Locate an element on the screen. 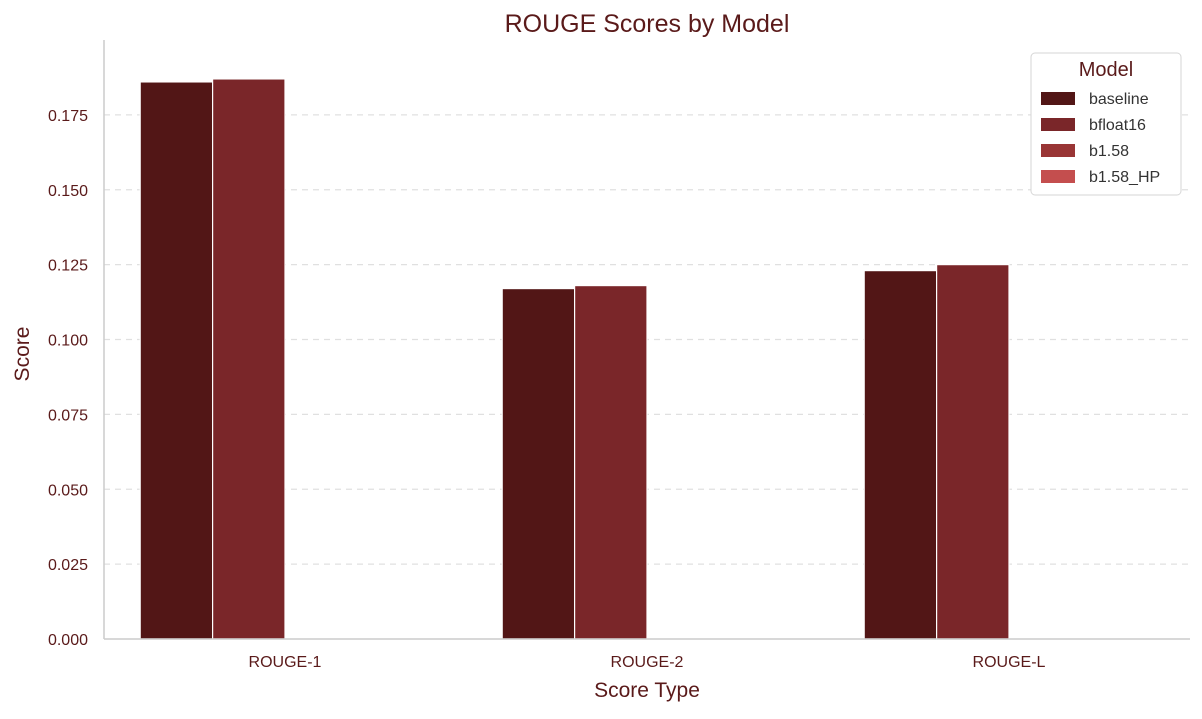 The height and width of the screenshot is (719, 1202). legend-label: b1.58_HP is located at coordinates (1124, 177).